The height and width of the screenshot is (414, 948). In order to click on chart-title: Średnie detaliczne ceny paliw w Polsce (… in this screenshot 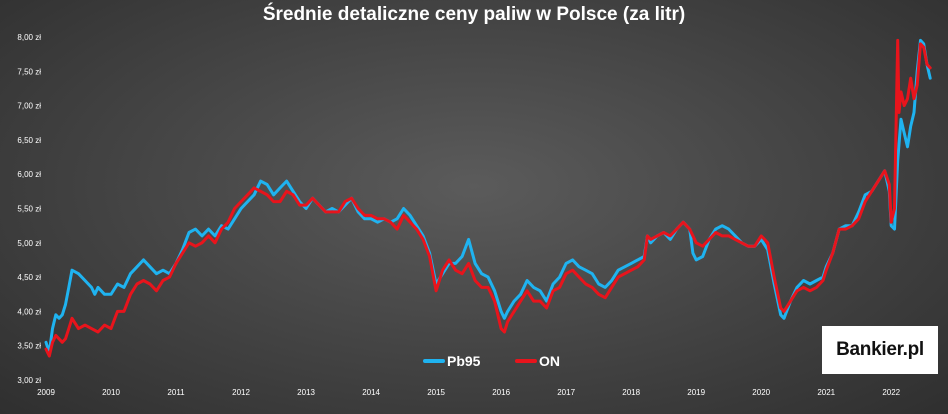, I will do `click(474, 14)`.